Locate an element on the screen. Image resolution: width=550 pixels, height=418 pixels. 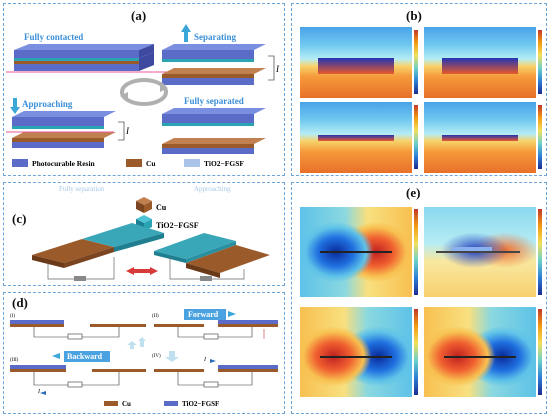
current-symbol-d1: I is located at coordinates (39, 392).